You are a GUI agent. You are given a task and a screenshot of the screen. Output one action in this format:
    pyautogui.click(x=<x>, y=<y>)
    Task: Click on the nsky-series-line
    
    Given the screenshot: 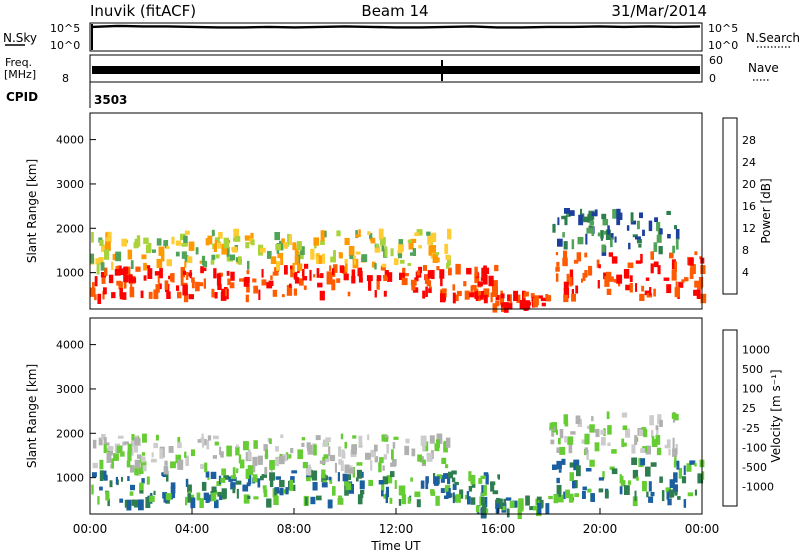 What is the action you would take?
    pyautogui.click(x=396, y=26)
    